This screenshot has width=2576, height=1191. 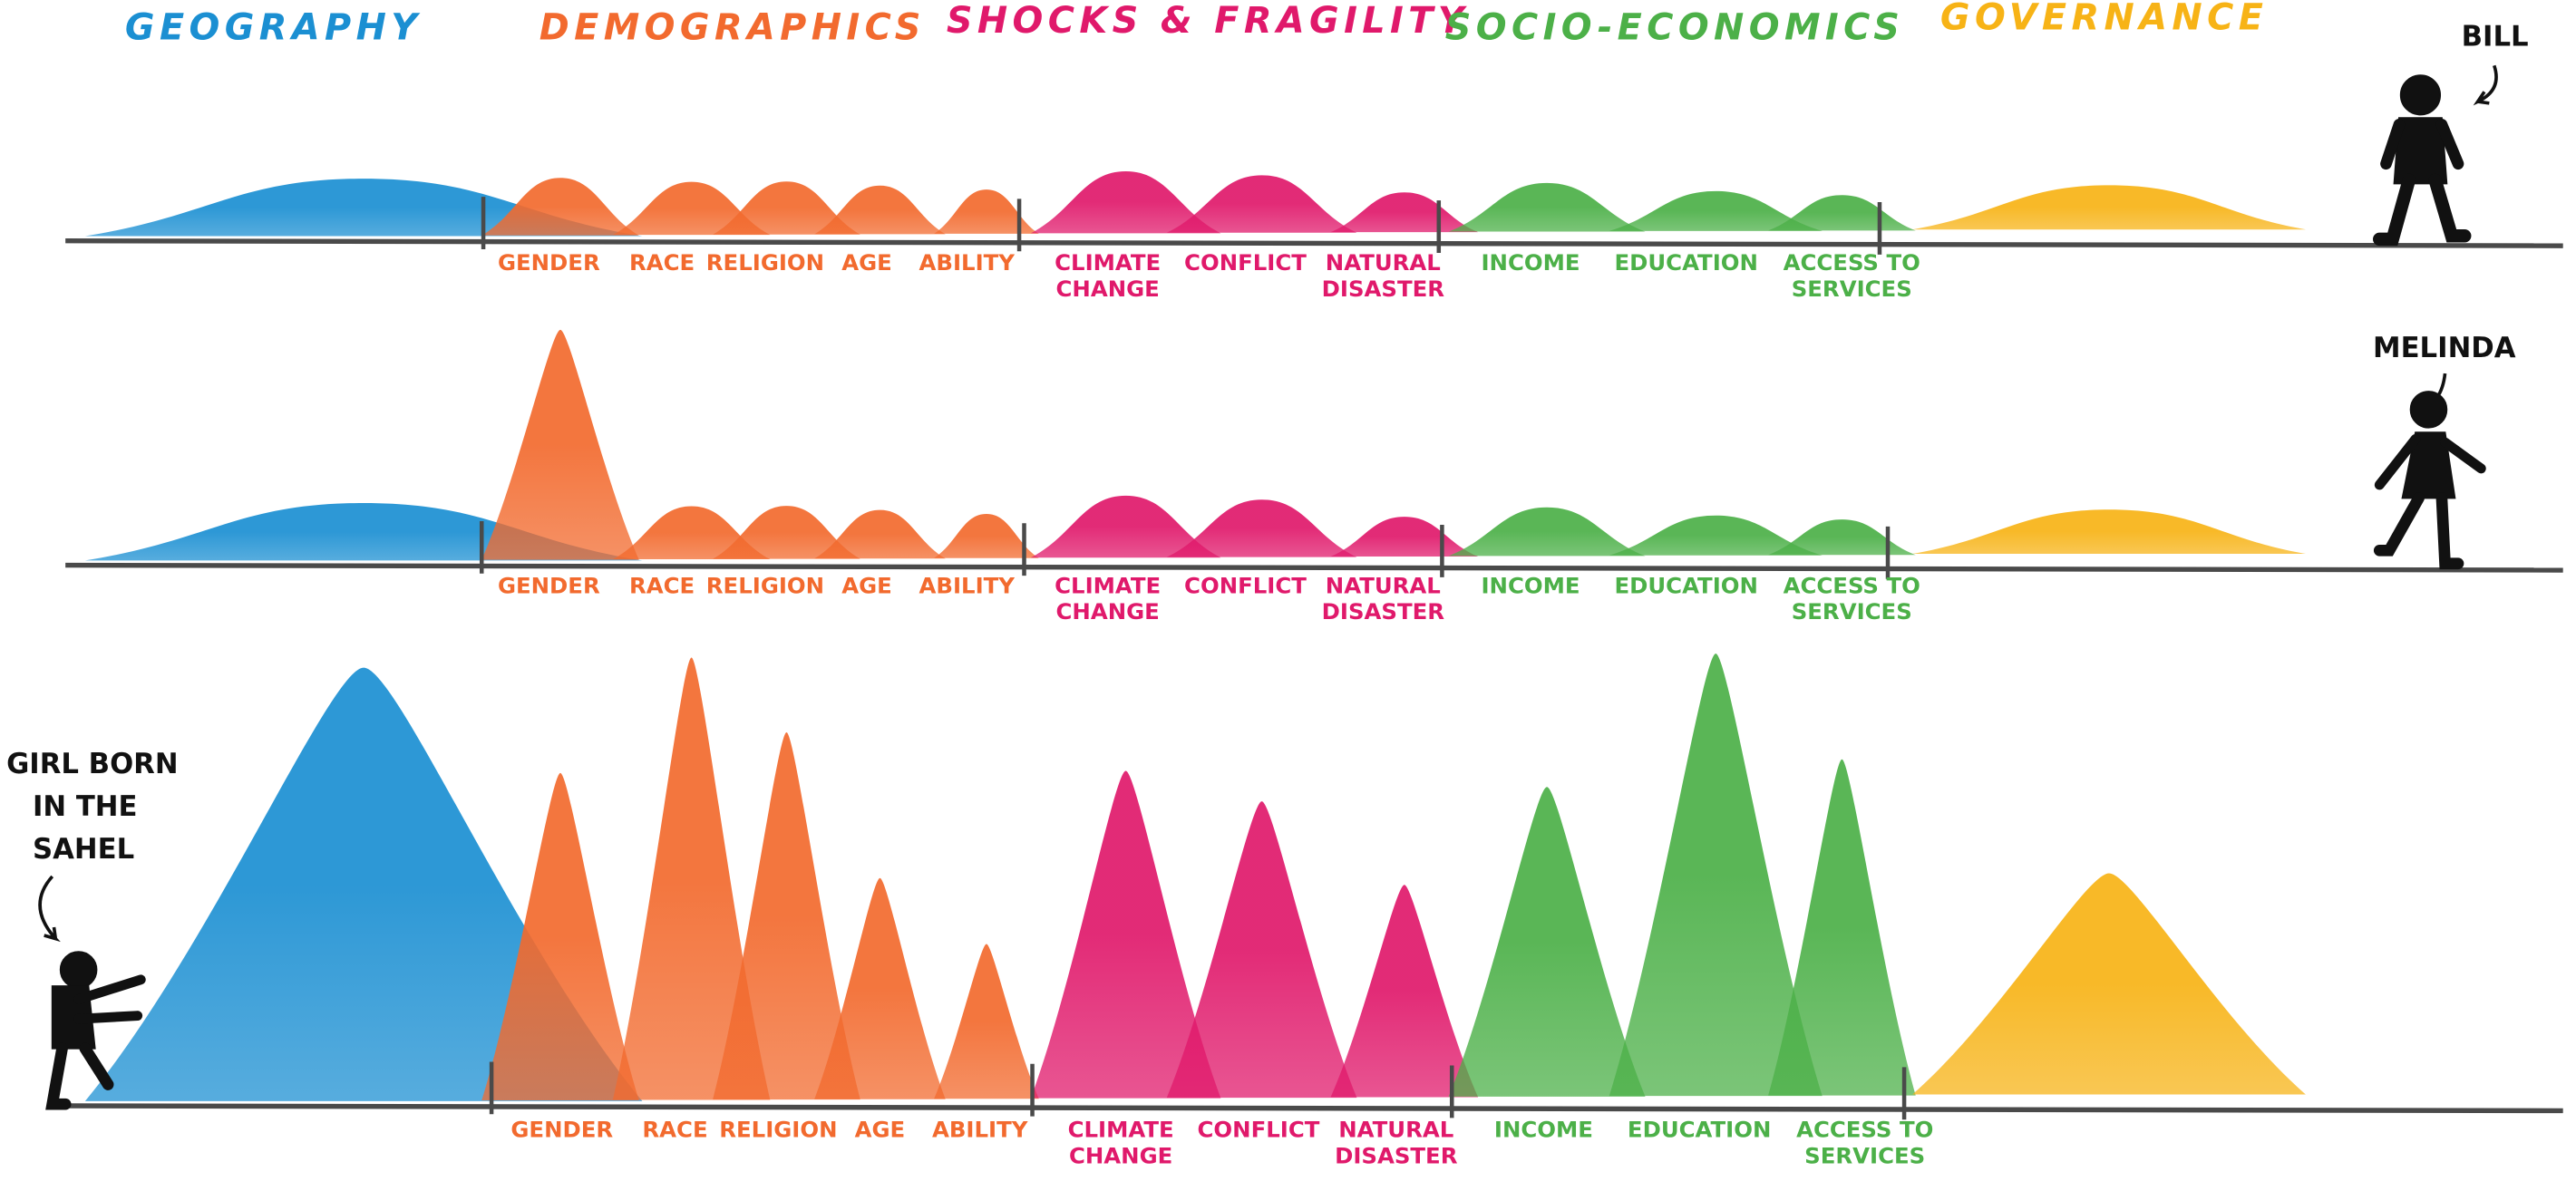 I want to click on header-governance: GOVERNANCE, so click(x=2104, y=19).